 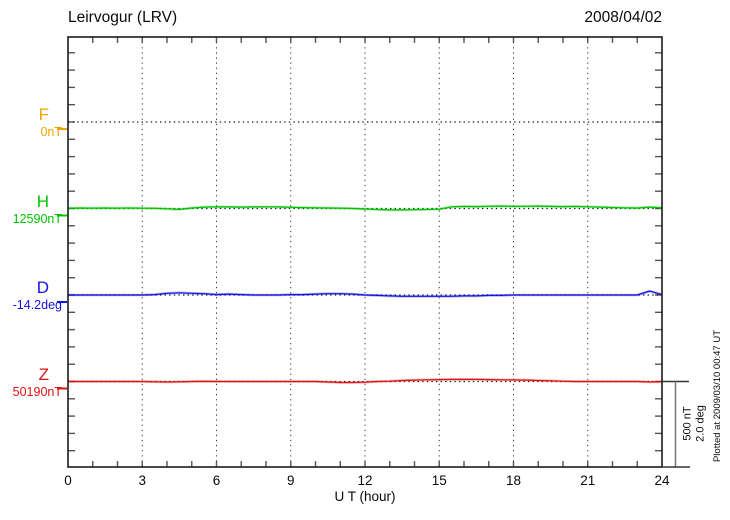 I want to click on scale-bar-labels: 500 nT 2.0 deg, so click(x=695, y=424).